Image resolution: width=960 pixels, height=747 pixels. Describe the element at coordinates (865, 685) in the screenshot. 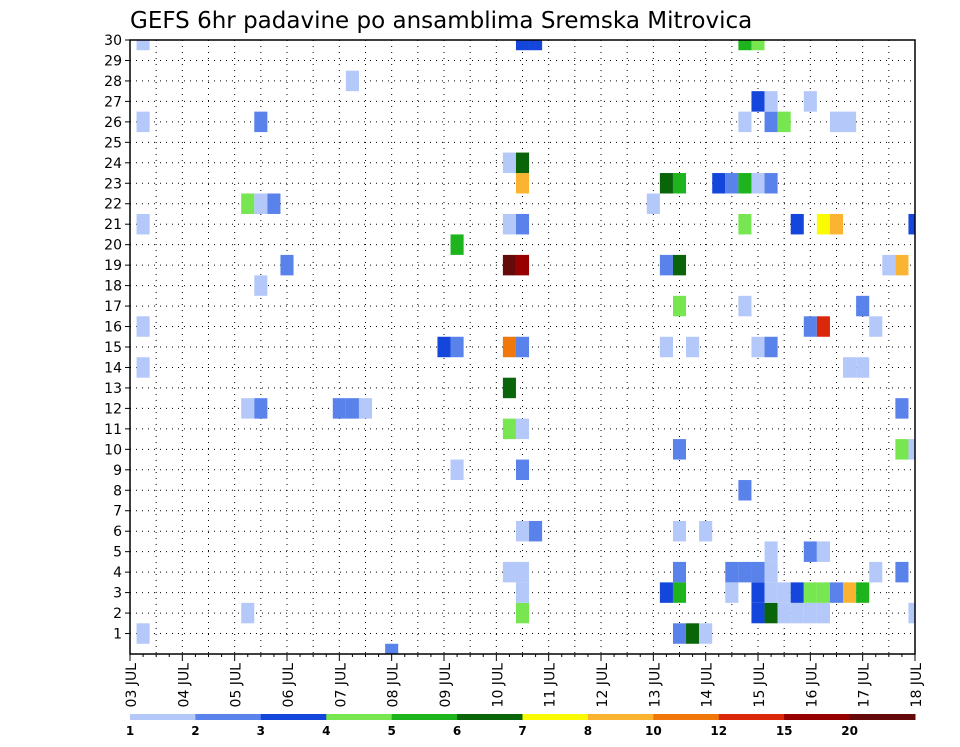

I see `x-tick-label: 17 JUL` at that location.